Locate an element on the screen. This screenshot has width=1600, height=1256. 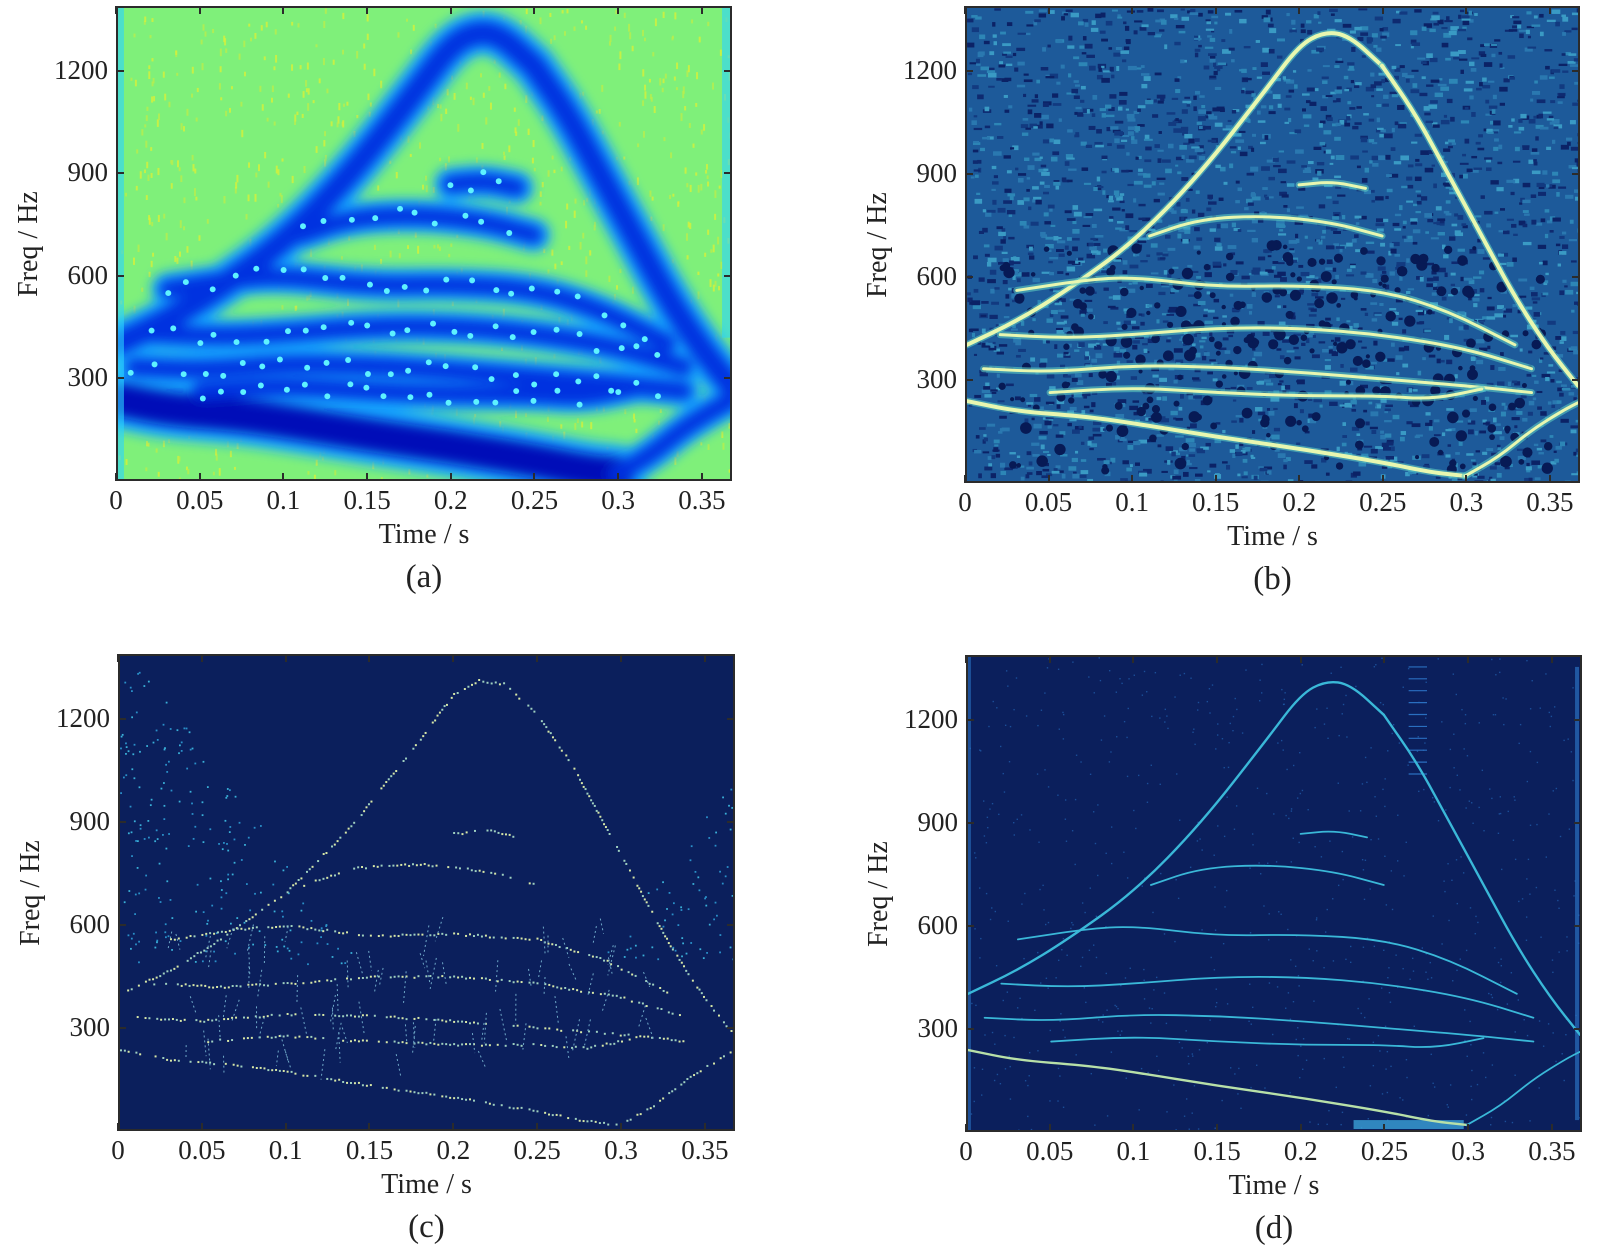
panel-caption: (a) is located at coordinates (424, 577).